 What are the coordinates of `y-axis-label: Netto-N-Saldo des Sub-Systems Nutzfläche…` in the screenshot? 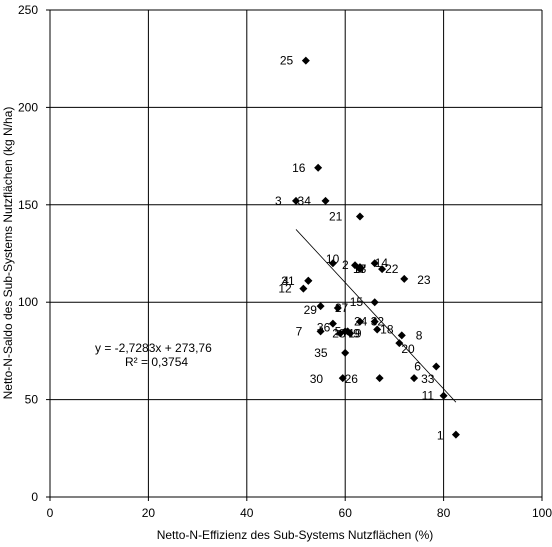 It's located at (8, 253).